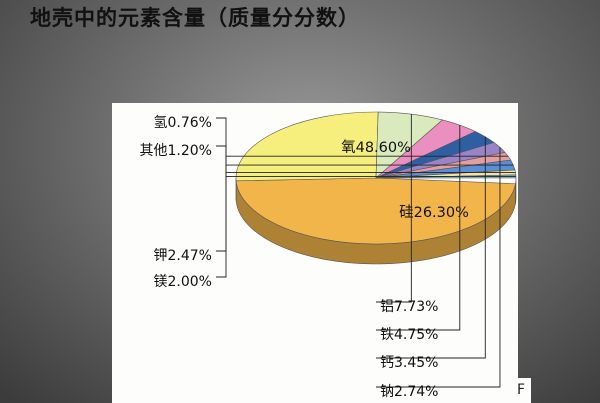  Describe the element at coordinates (183, 282) in the screenshot. I see `pie-label-6: 镁2.00%` at that location.